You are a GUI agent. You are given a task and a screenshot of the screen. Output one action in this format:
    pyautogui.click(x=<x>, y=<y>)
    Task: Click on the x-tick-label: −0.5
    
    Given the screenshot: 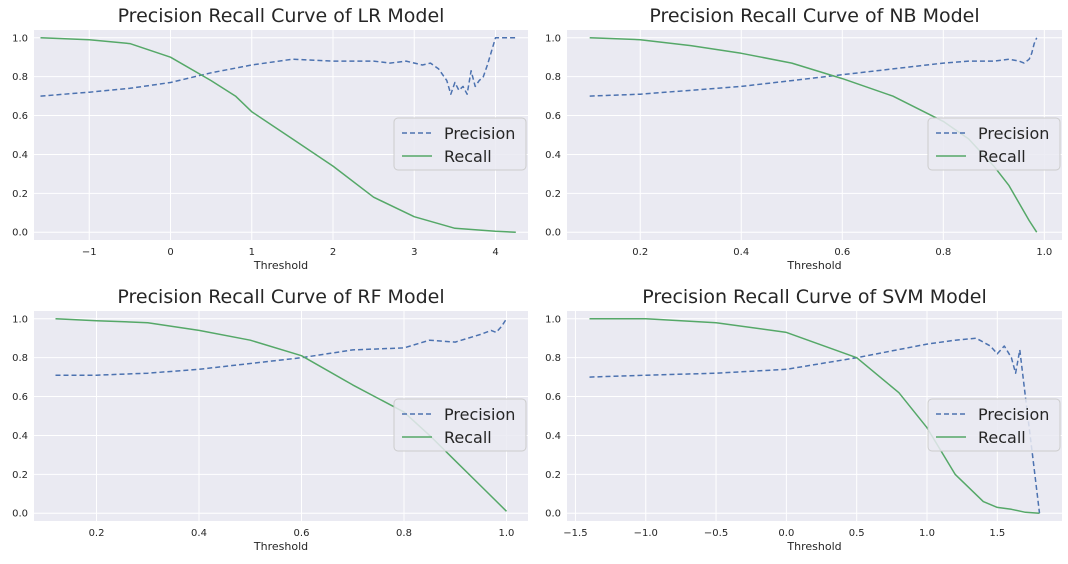 What is the action you would take?
    pyautogui.click(x=716, y=533)
    